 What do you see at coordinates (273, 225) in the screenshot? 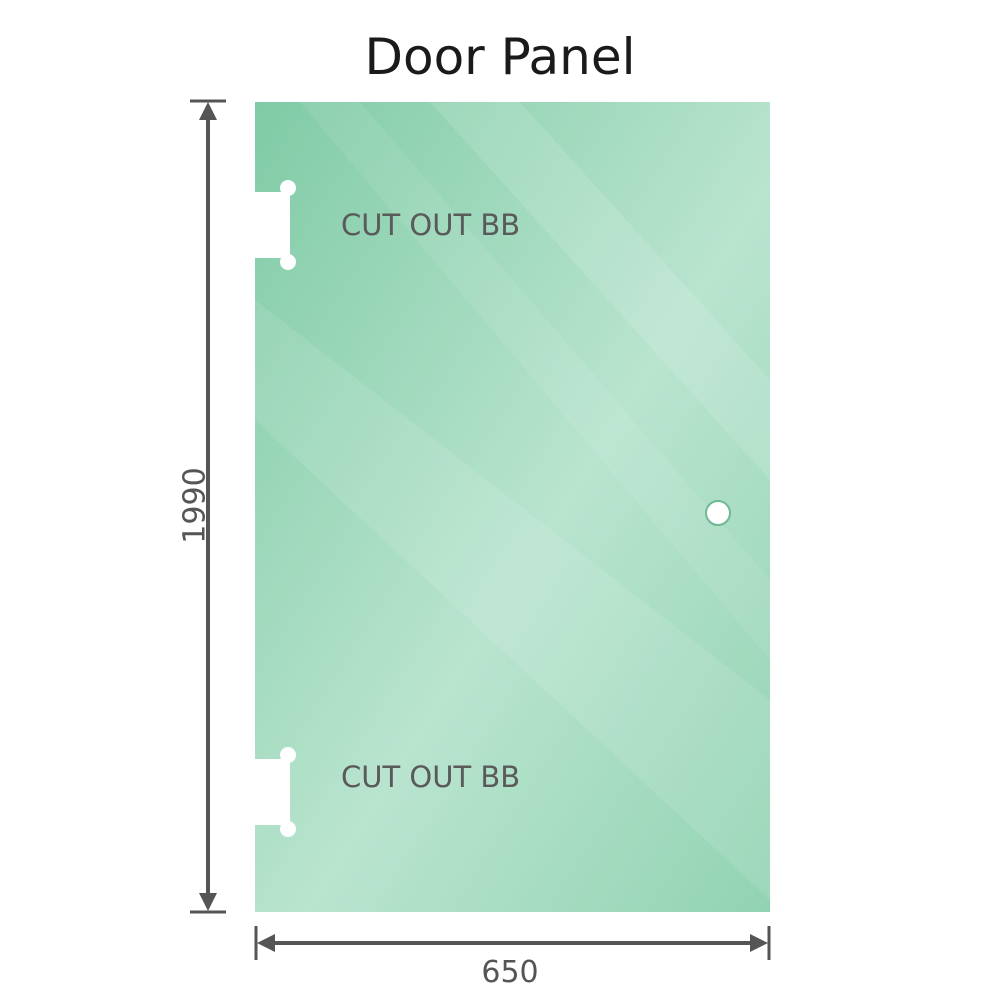
I see `cutout-top` at bounding box center [273, 225].